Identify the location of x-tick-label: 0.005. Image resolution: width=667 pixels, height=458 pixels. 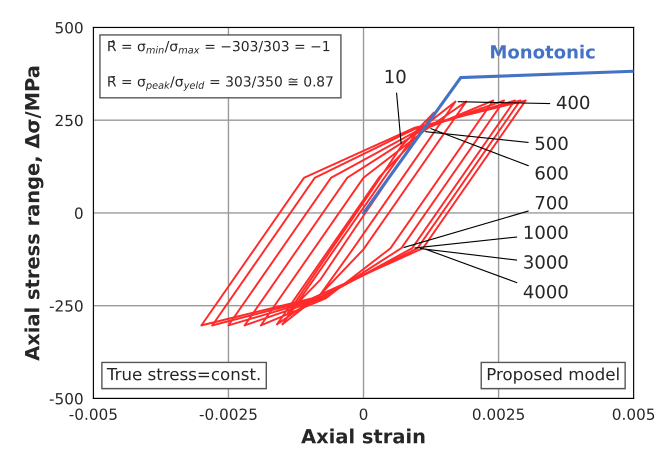
(633, 414).